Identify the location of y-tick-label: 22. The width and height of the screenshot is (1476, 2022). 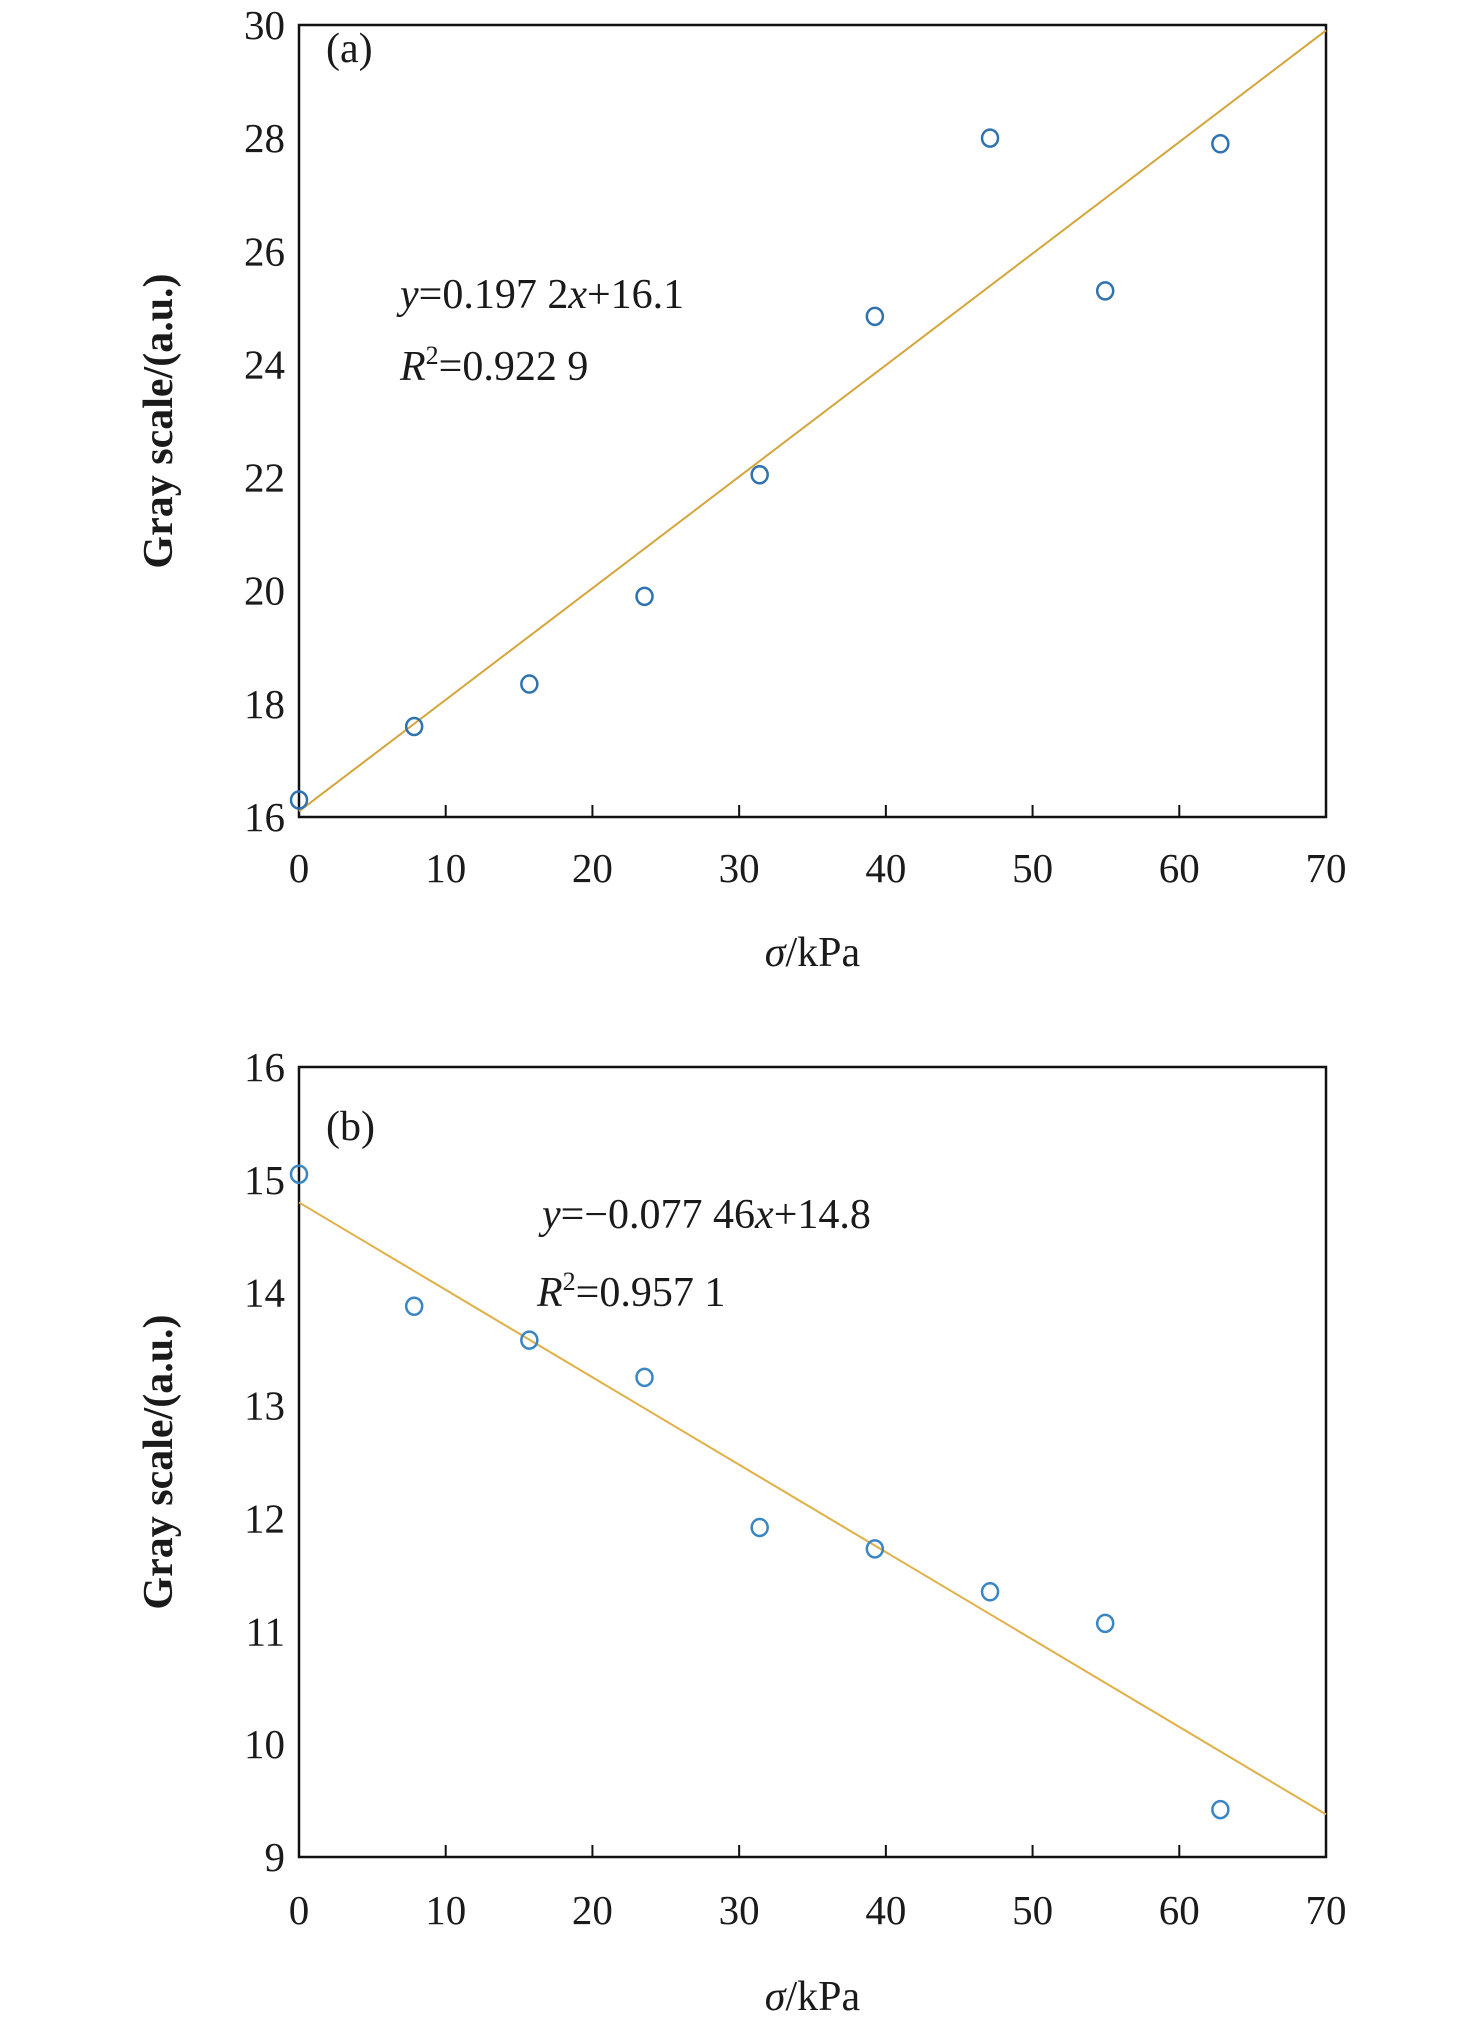
(264, 478).